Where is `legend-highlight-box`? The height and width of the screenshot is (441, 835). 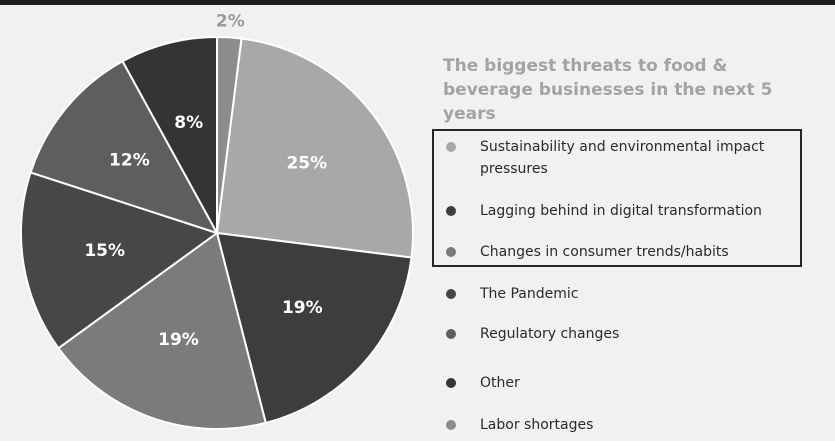
legend-highlight-box is located at coordinates (617, 198).